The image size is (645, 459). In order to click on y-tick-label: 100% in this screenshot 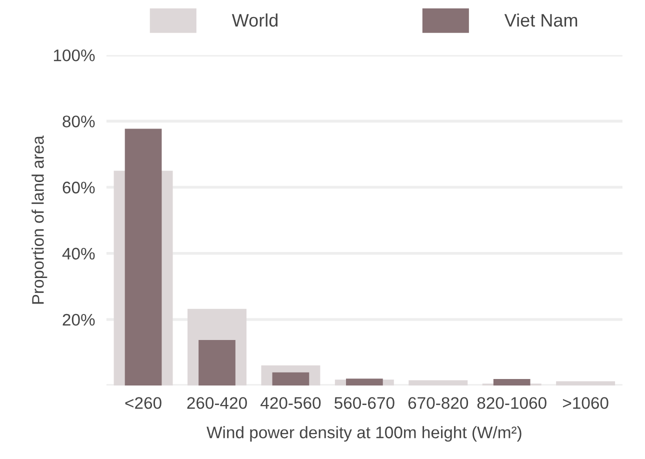, I will do `click(74, 55)`.